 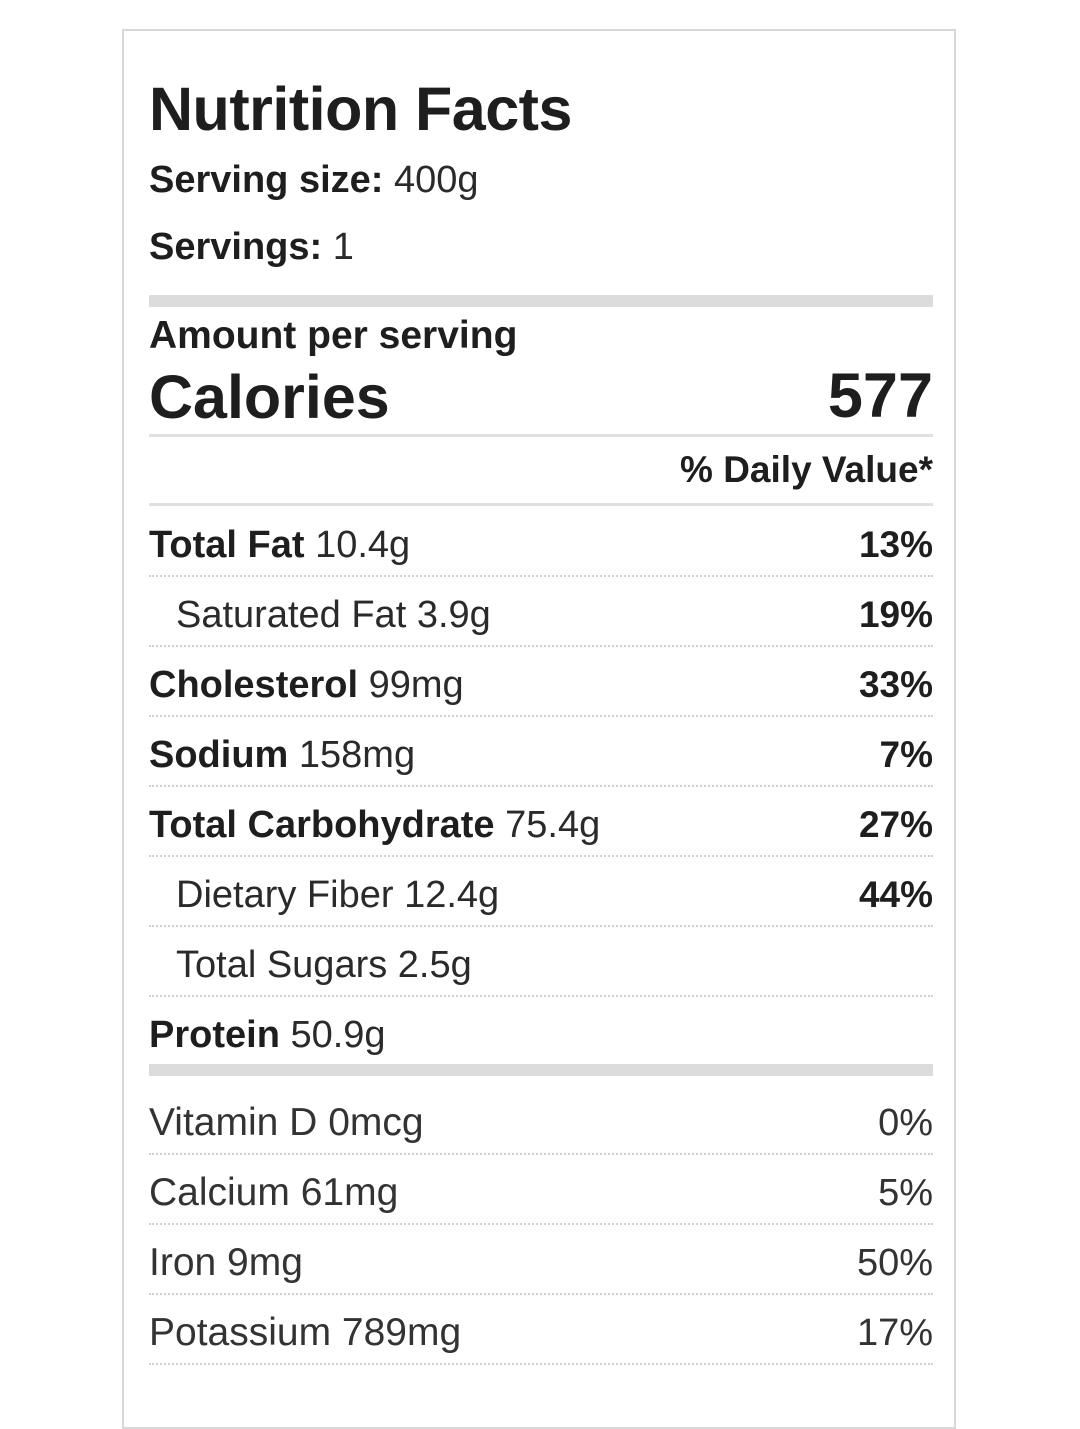 I want to click on divider-calories, so click(x=541, y=435).